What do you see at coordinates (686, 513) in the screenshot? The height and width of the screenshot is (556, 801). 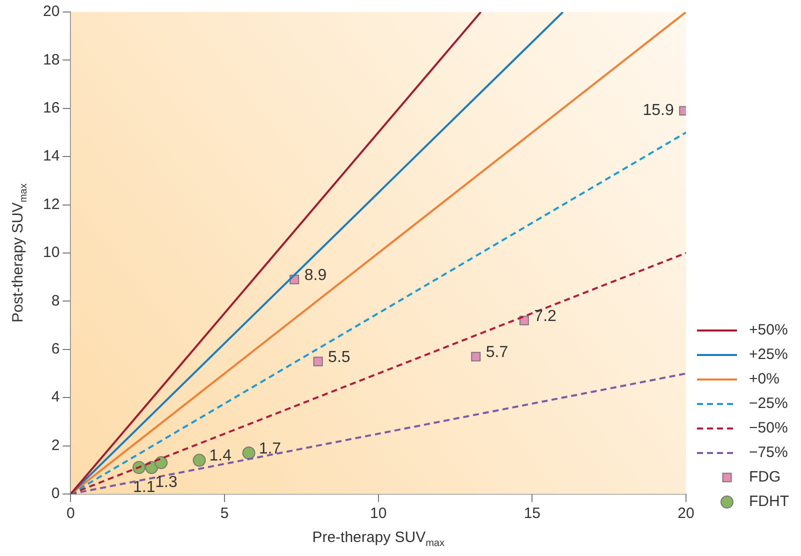 I see `x-tick-label: 20` at bounding box center [686, 513].